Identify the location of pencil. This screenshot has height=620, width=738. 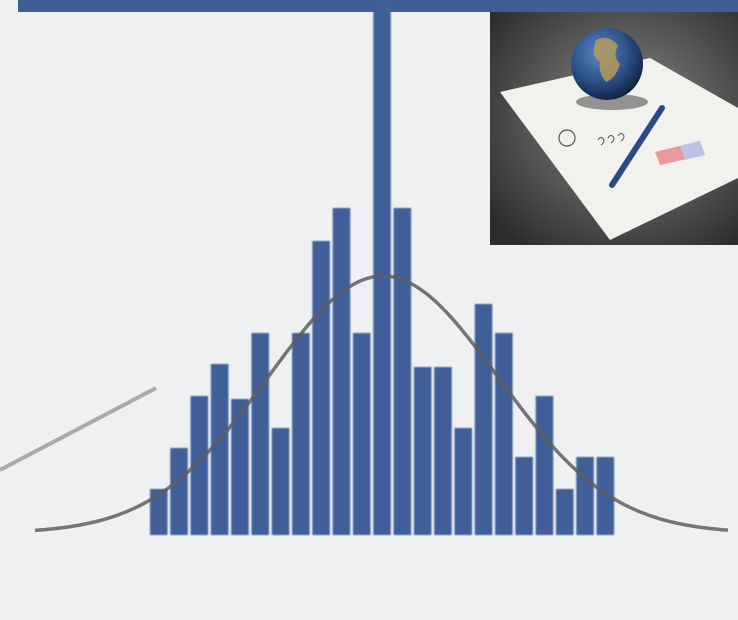
(637, 146).